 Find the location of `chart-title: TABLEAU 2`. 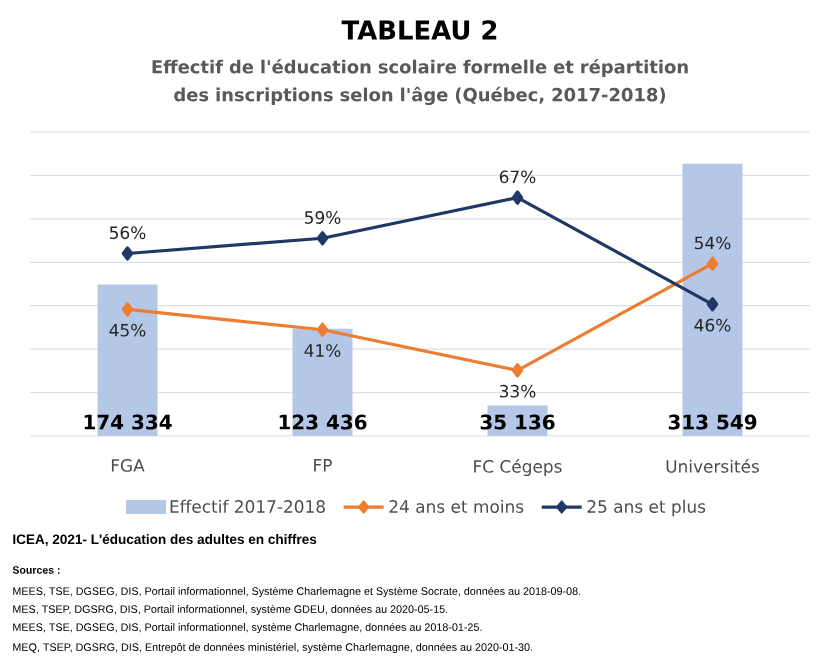

chart-title: TABLEAU 2 is located at coordinates (419, 30).